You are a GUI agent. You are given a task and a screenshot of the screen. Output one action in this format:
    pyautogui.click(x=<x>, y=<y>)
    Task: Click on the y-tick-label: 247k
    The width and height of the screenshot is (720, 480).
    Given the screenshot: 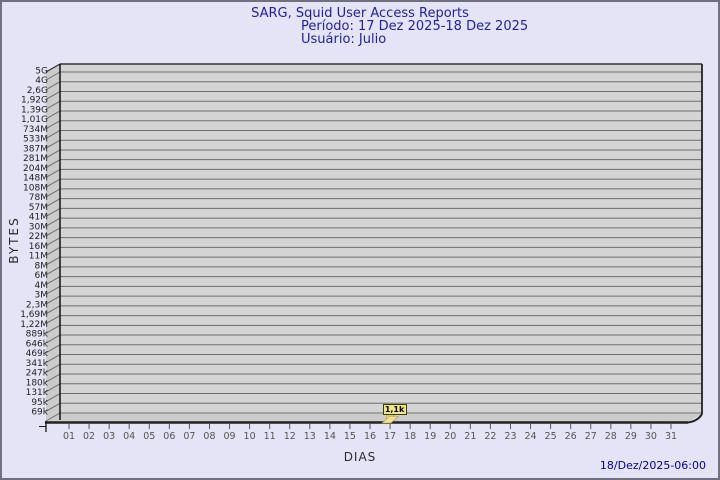 What is the action you would take?
    pyautogui.click(x=37, y=374)
    